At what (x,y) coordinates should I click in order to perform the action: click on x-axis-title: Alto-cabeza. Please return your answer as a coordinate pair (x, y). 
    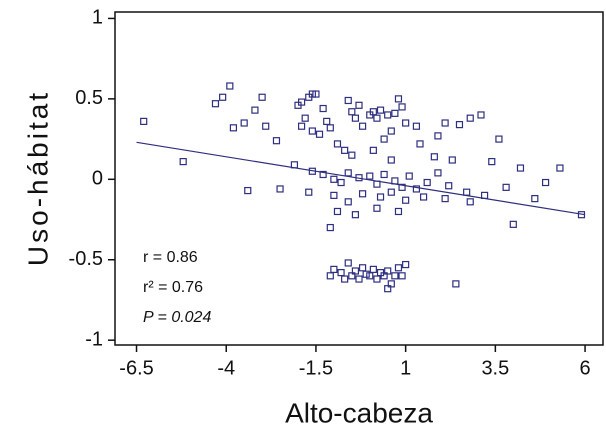
    Looking at the image, I should click on (359, 412).